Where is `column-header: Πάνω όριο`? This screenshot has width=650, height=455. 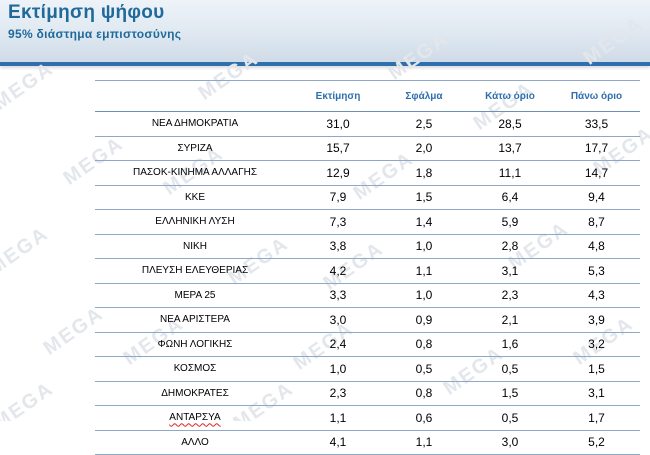 column-header: Πάνω όριο is located at coordinates (596, 96).